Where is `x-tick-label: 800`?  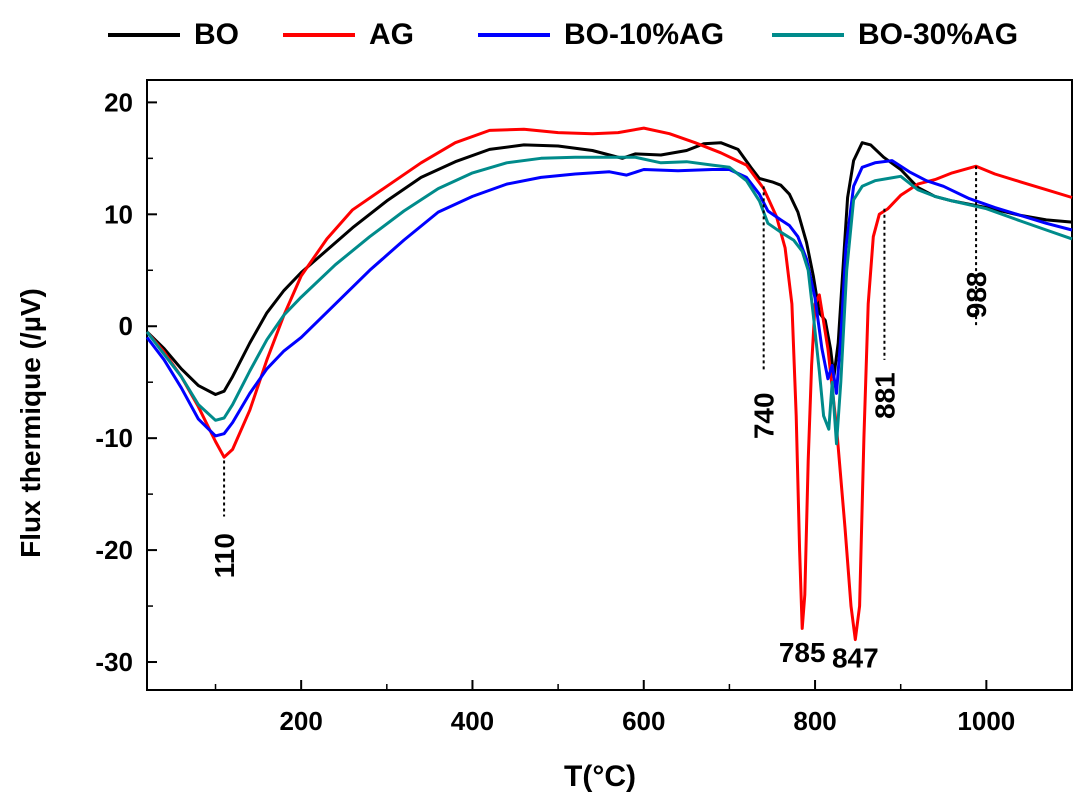 x-tick-label: 800 is located at coordinates (814, 721).